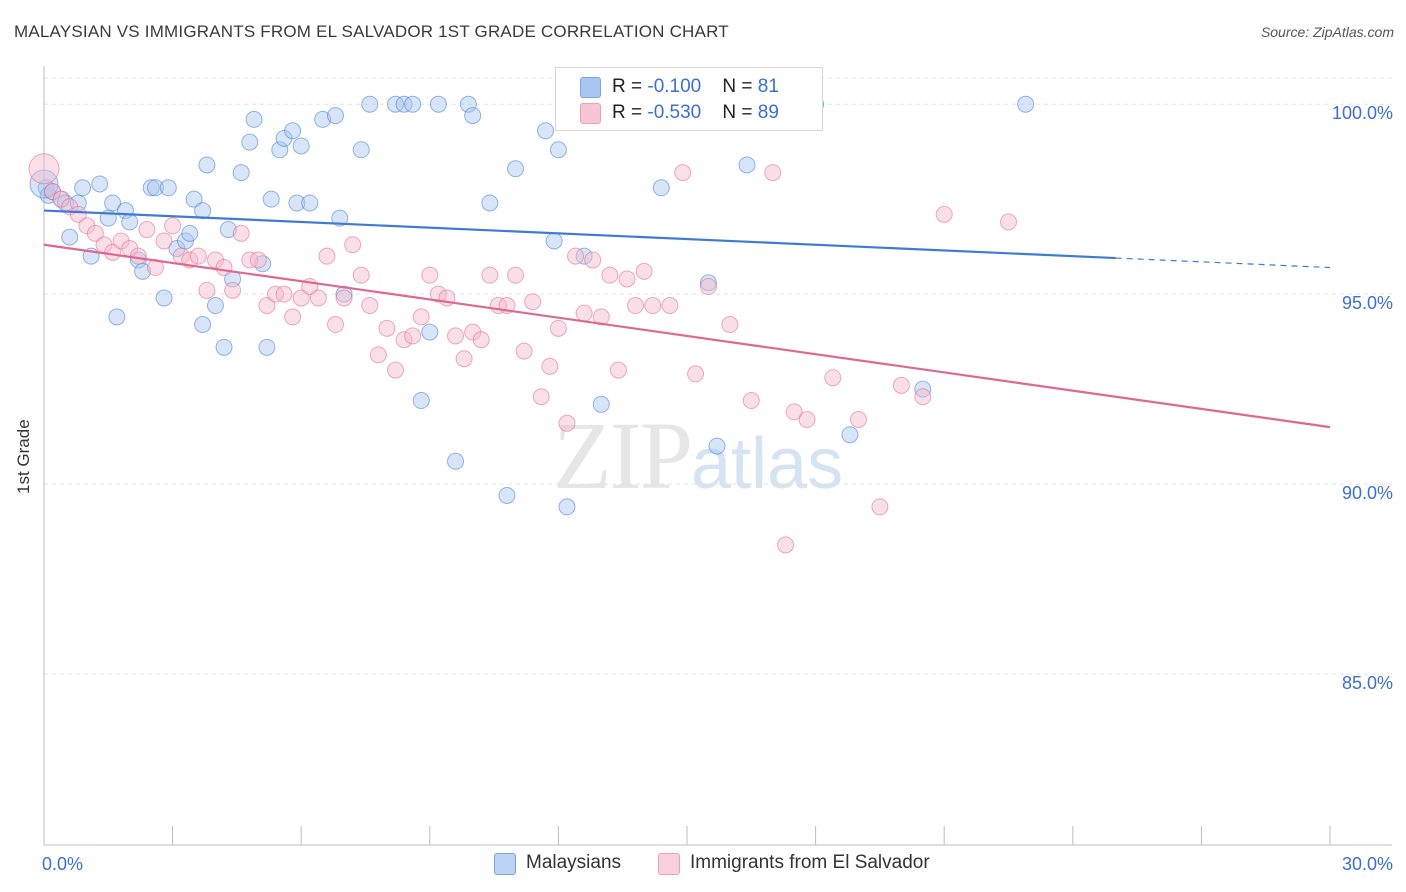 This screenshot has width=1406, height=892. I want to click on y-axis-label: 1st Grade, so click(23, 456).